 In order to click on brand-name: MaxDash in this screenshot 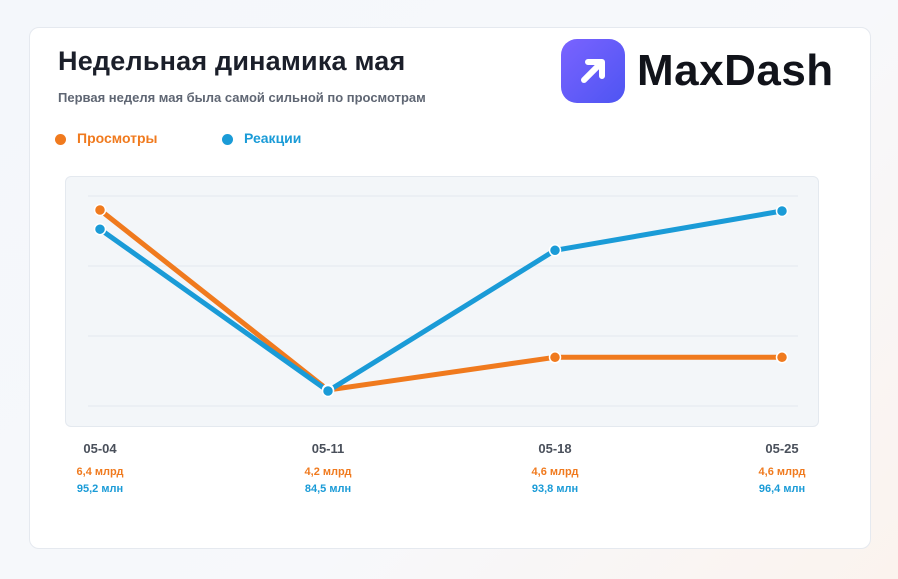, I will do `click(735, 70)`.